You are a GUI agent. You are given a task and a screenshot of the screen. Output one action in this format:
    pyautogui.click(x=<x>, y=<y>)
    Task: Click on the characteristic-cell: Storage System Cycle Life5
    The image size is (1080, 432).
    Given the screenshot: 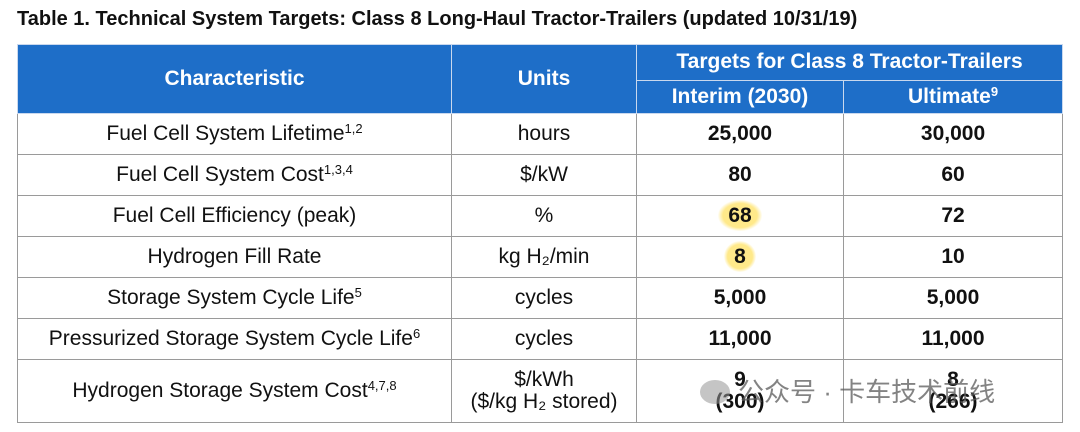 What is the action you would take?
    pyautogui.click(x=234, y=298)
    